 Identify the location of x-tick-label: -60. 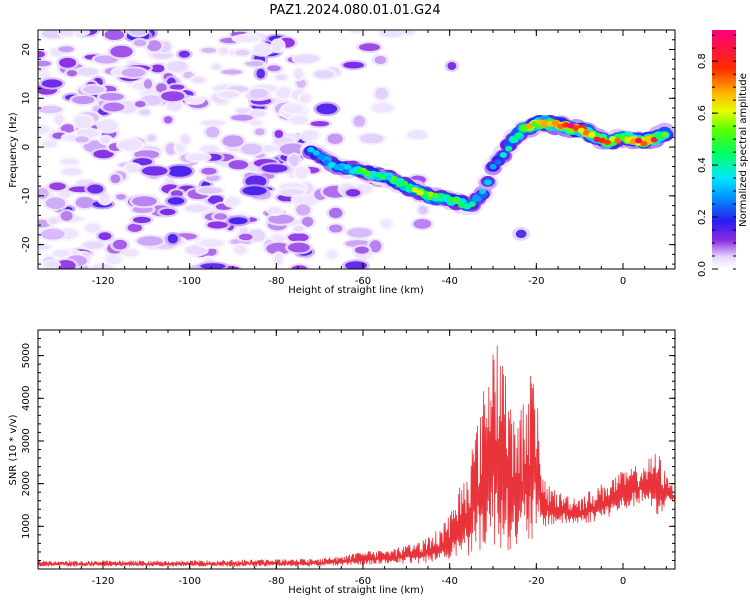
(363, 581).